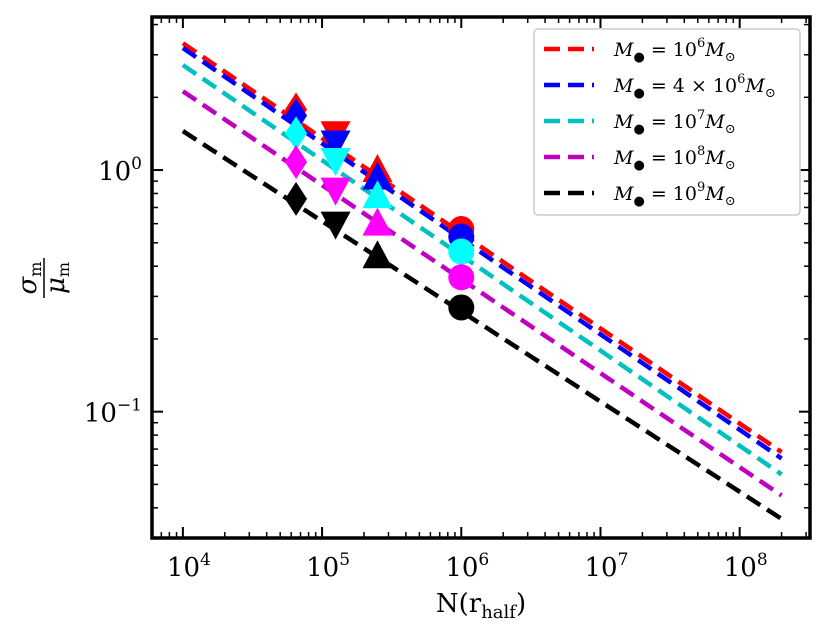  What do you see at coordinates (377, 175) in the screenshot?
I see `data-point-s2-triangle-up` at bounding box center [377, 175].